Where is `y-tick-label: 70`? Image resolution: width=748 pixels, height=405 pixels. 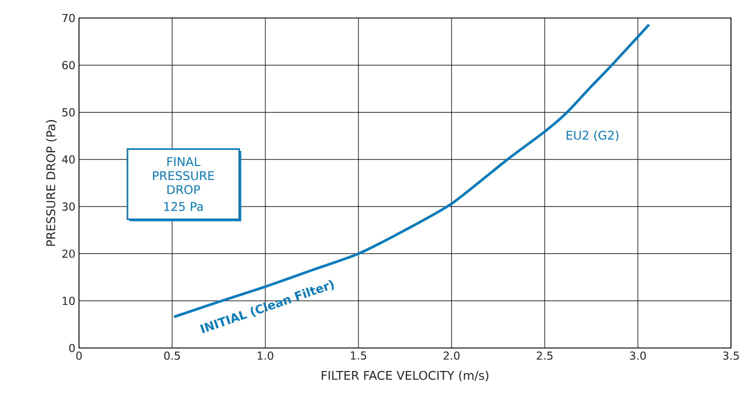
y-tick-label: 70 is located at coordinates (68, 18).